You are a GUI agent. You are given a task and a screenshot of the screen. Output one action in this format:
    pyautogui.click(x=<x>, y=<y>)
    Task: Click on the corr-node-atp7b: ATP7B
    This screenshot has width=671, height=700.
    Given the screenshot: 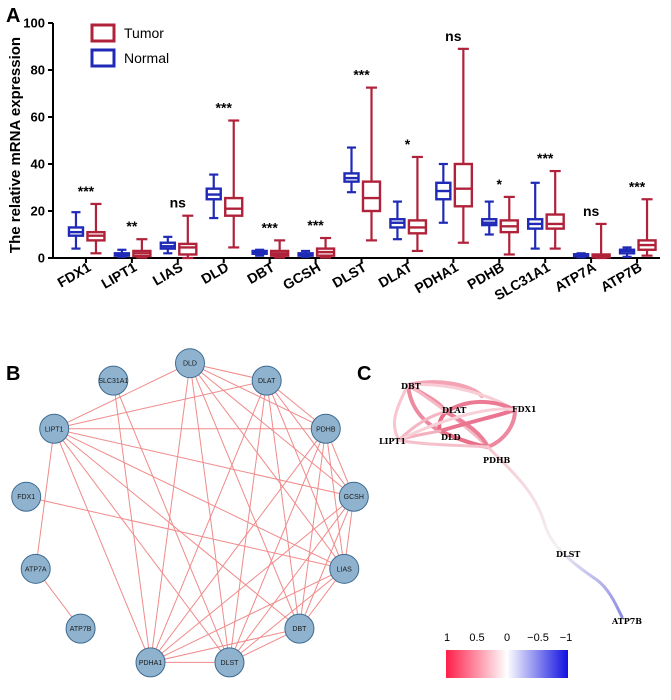 What is the action you would take?
    pyautogui.click(x=626, y=621)
    